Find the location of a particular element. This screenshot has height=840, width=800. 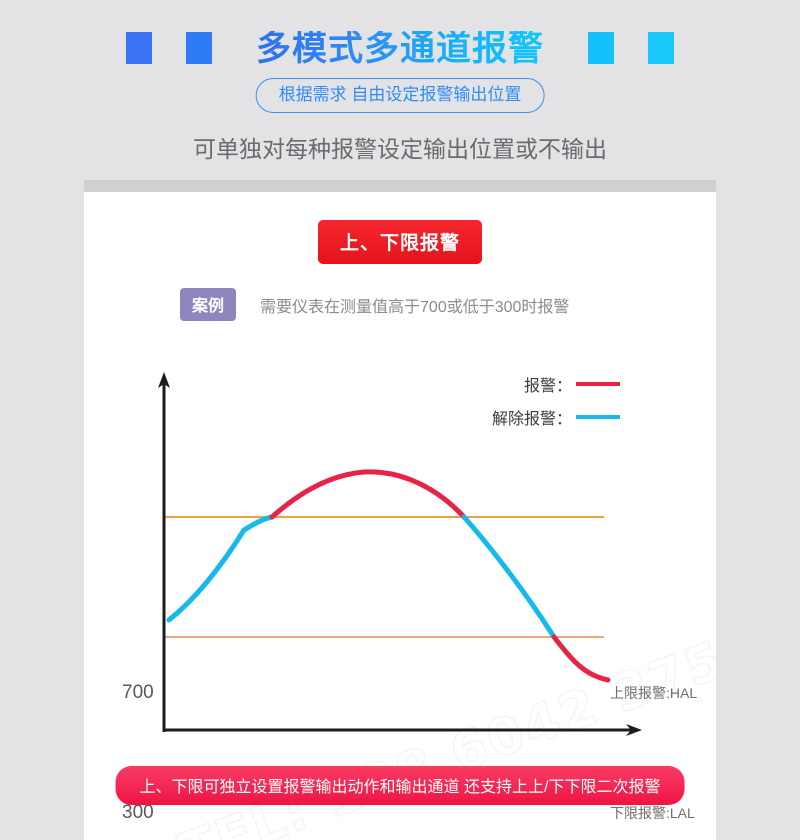

lead-text: 可单独对每种报警设定输出位置或不输出 is located at coordinates (400, 149).